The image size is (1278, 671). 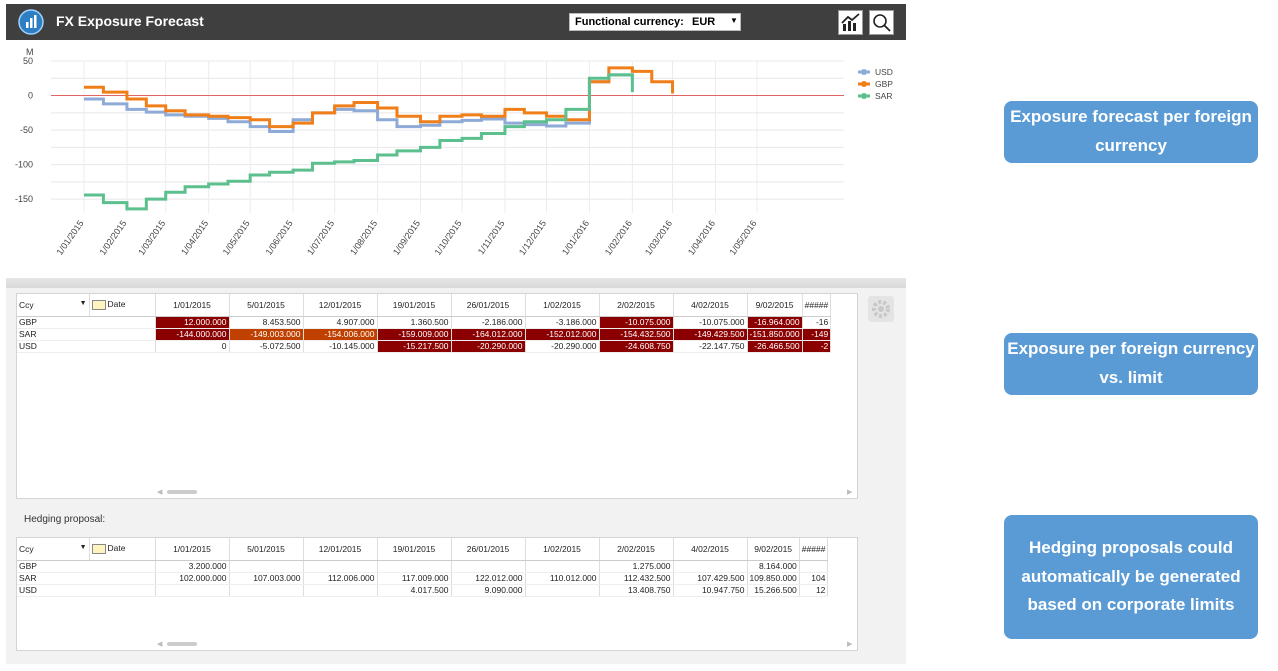 What do you see at coordinates (636, 334) in the screenshot?
I see `value-cell: -154.432.500` at bounding box center [636, 334].